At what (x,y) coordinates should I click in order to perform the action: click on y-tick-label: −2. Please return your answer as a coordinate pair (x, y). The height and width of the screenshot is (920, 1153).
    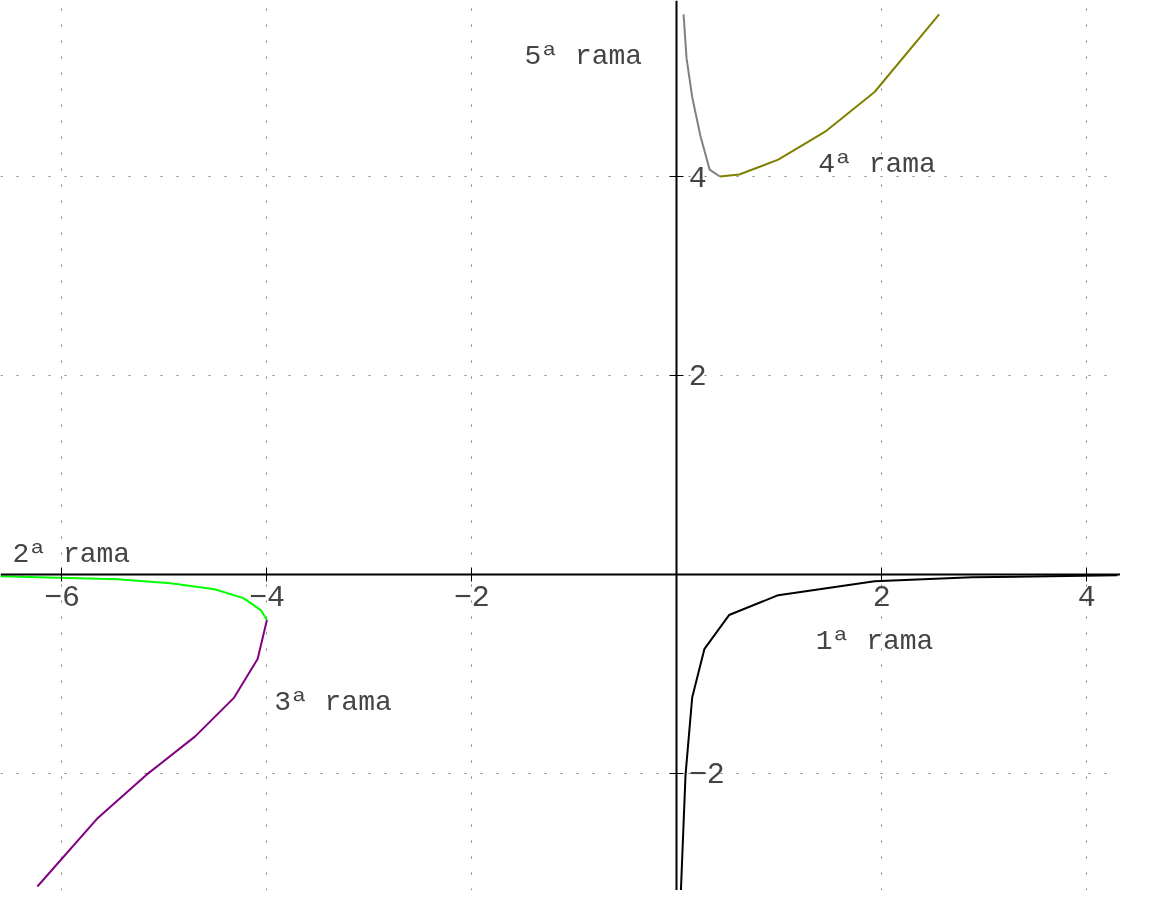
    Looking at the image, I should click on (706, 775).